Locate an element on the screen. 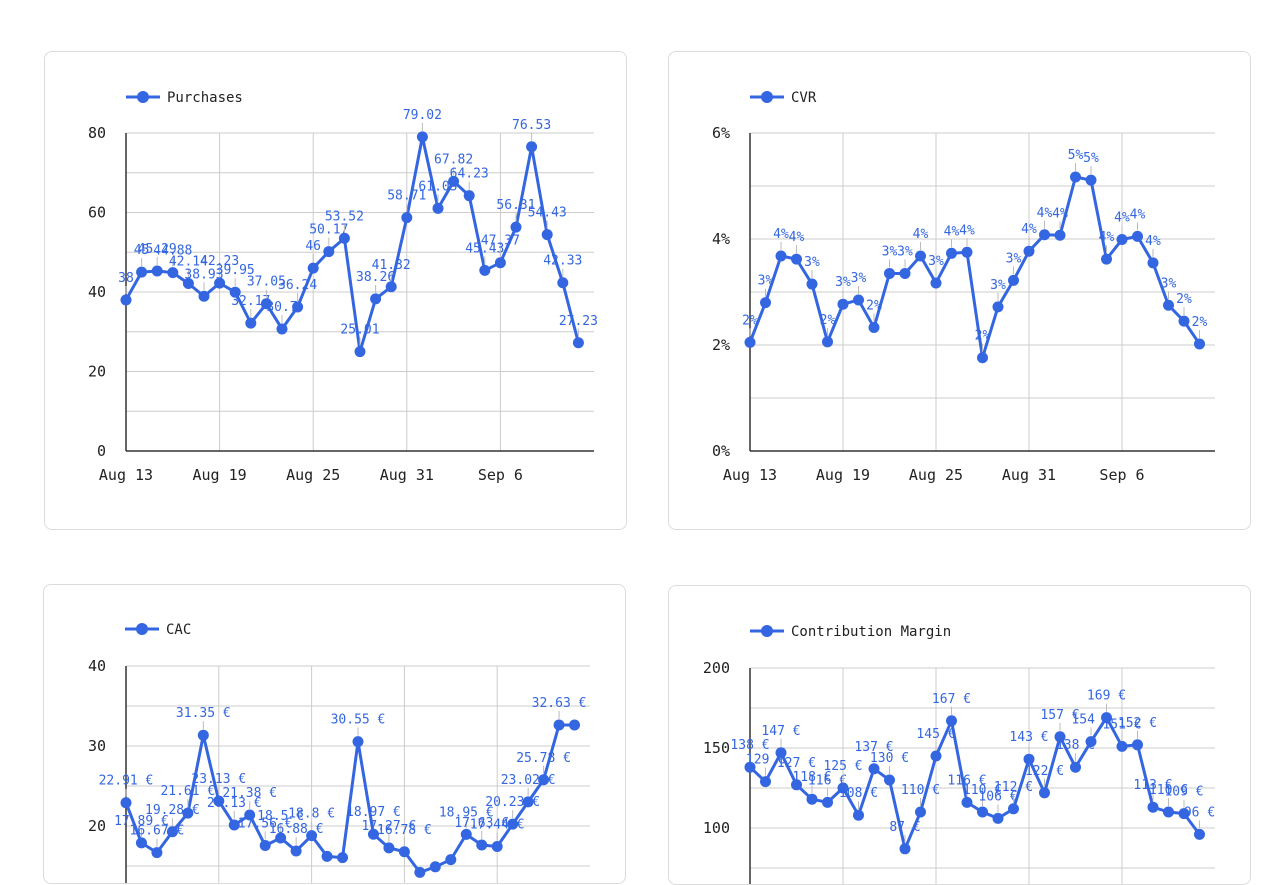  purchases-data-label: 56.31 is located at coordinates (515, 205).